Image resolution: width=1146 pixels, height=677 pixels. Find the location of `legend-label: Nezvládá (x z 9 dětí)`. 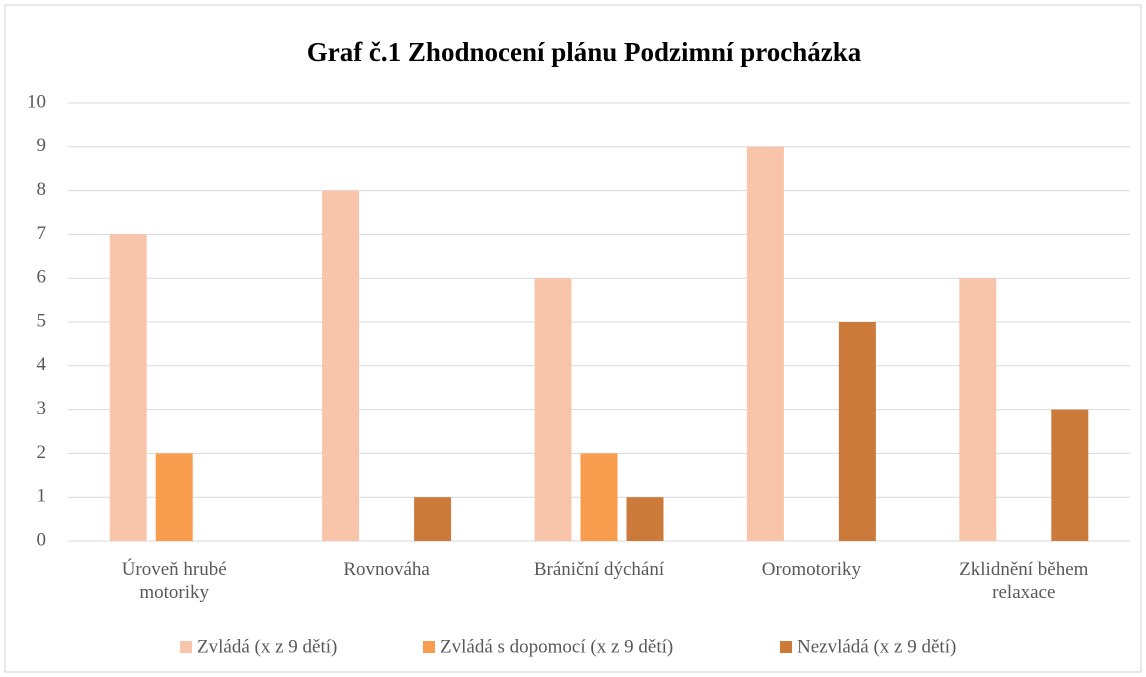

legend-label: Nezvládá (x z 9 dětí) is located at coordinates (876, 646).